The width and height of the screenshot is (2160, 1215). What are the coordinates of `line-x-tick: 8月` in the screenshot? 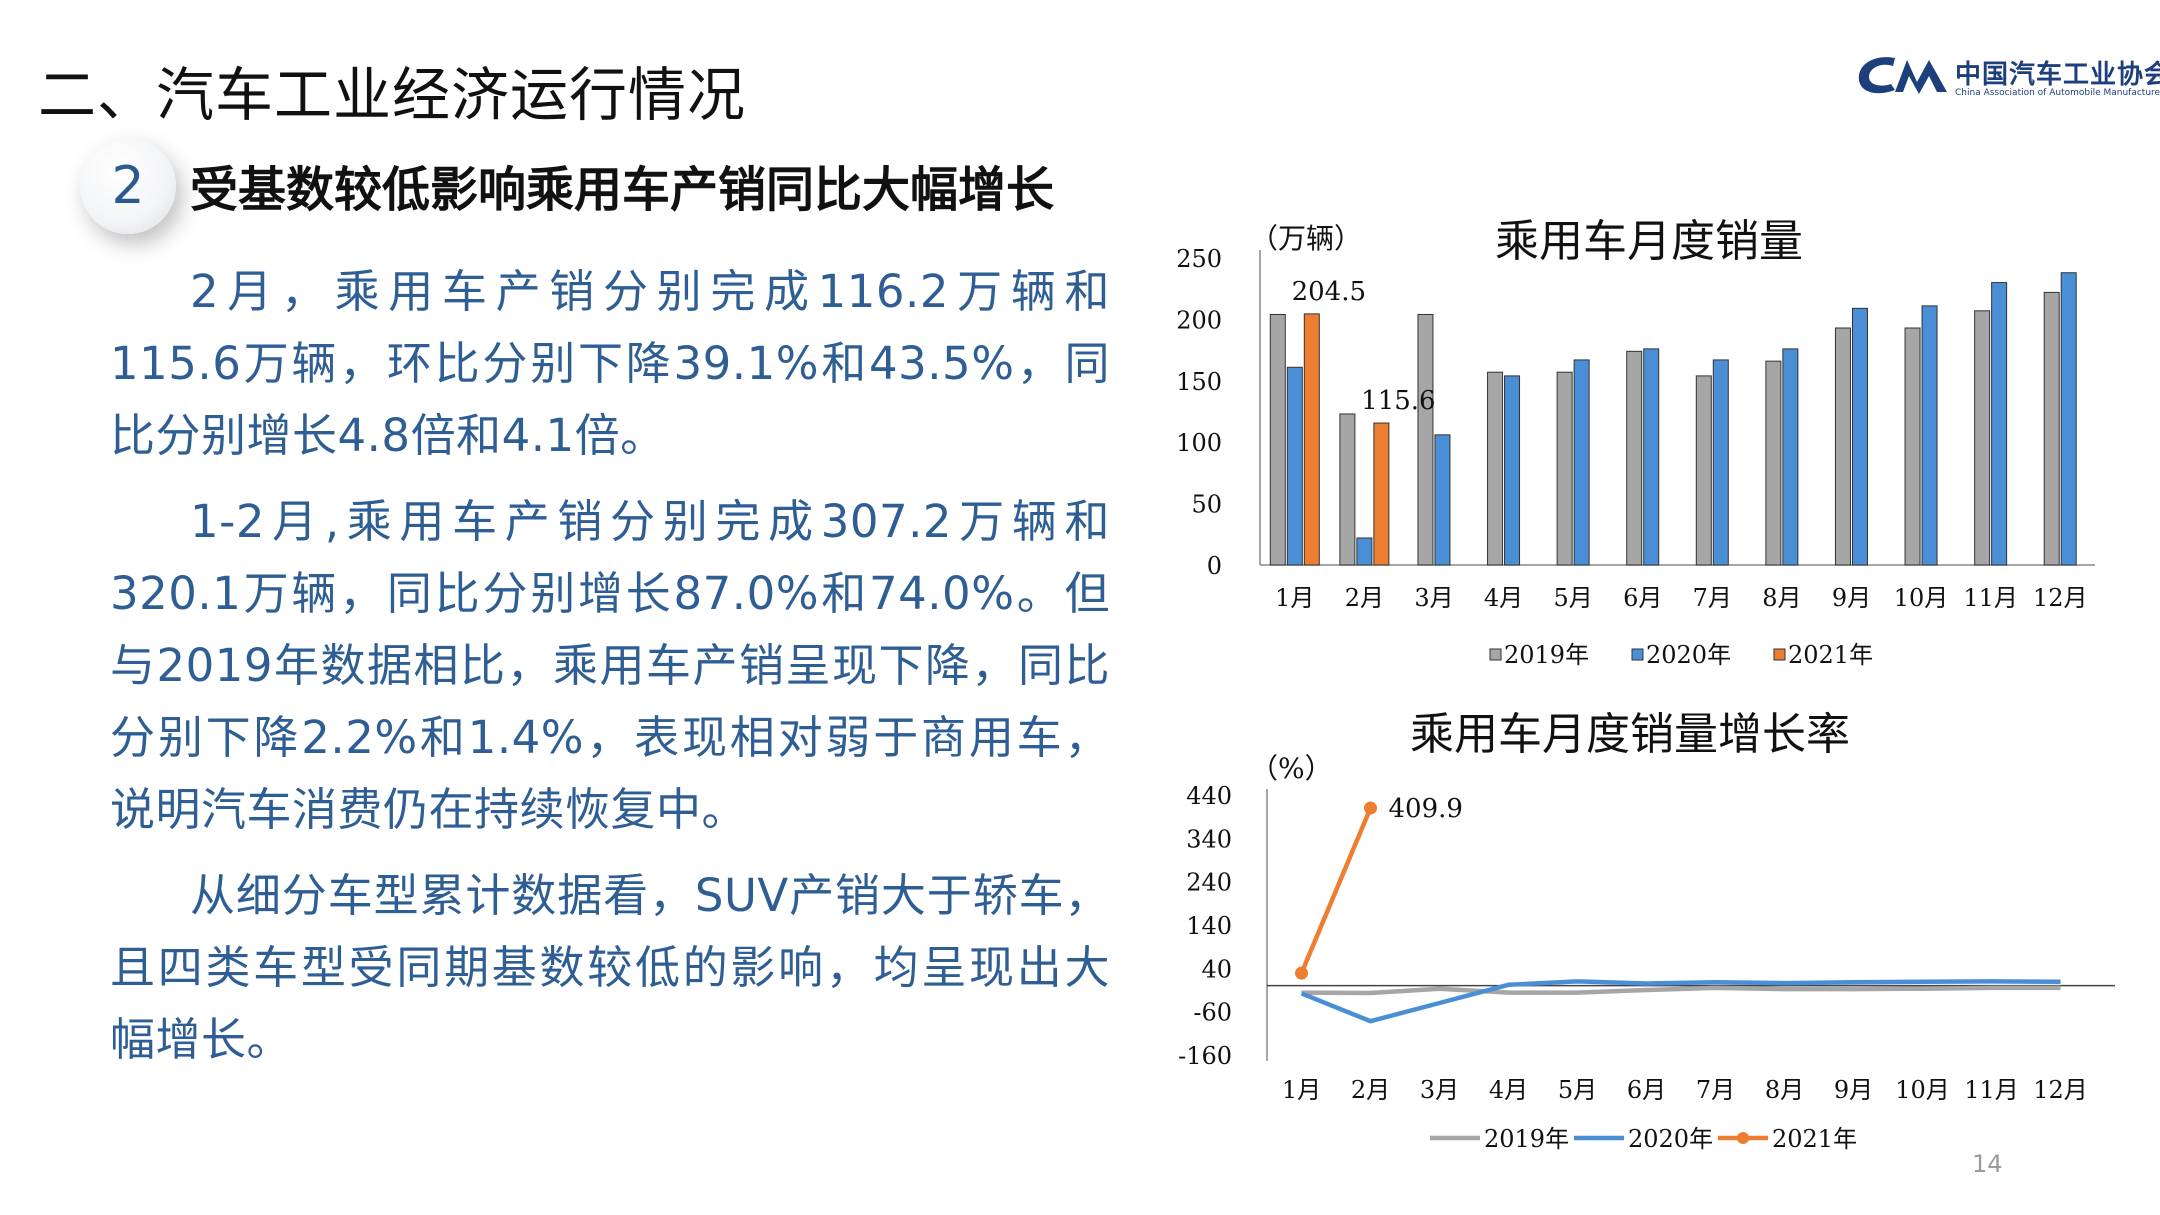 It's located at (1784, 1090).